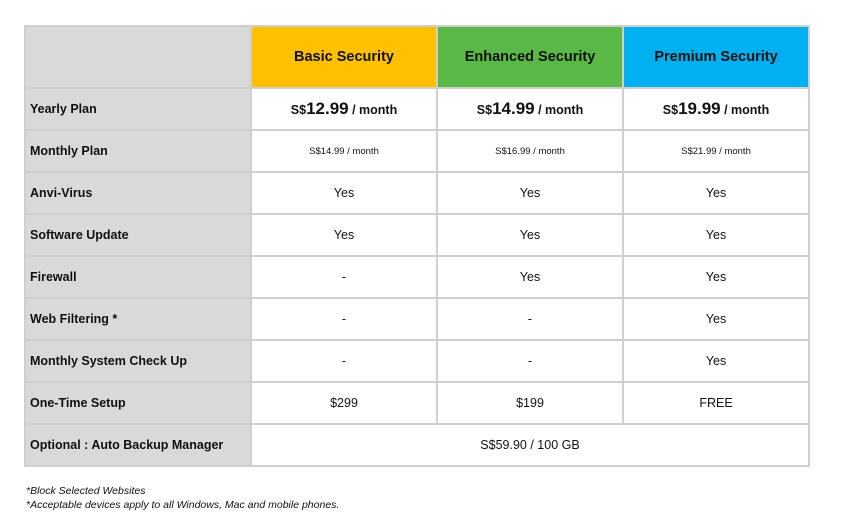 This screenshot has width=844, height=517. Describe the element at coordinates (138, 319) in the screenshot. I see `row-label: Web Filtering *` at that location.